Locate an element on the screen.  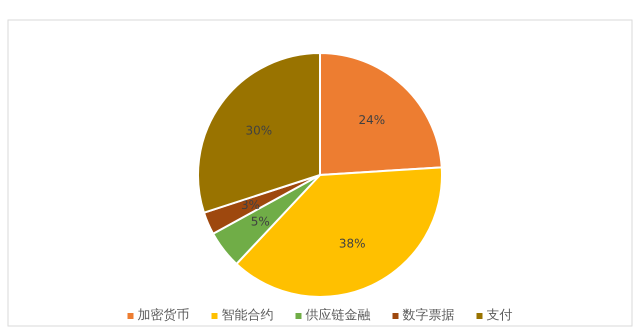
data-label: 38% is located at coordinates (352, 243).